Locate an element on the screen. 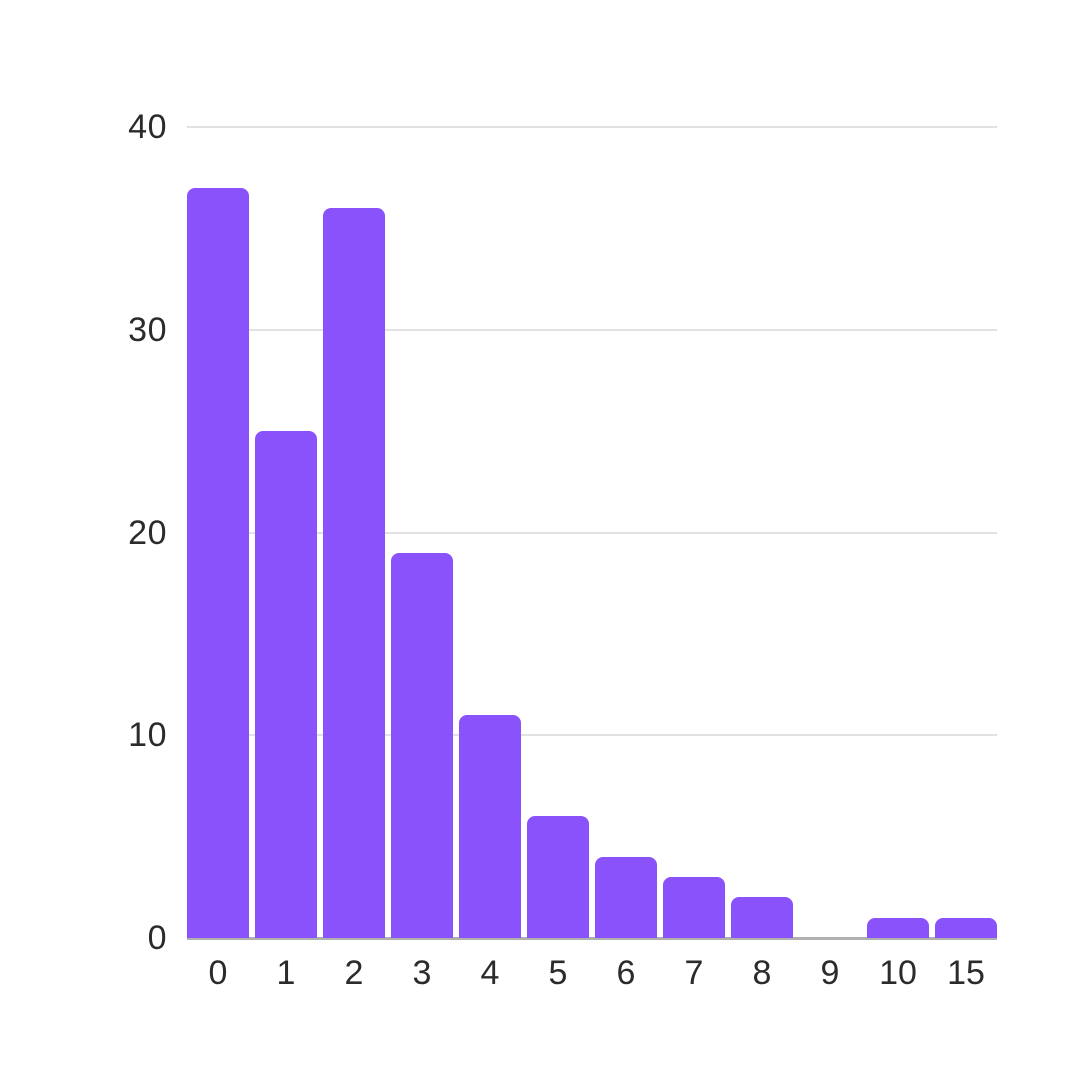  x-tick-label-6: 6 is located at coordinates (626, 973).